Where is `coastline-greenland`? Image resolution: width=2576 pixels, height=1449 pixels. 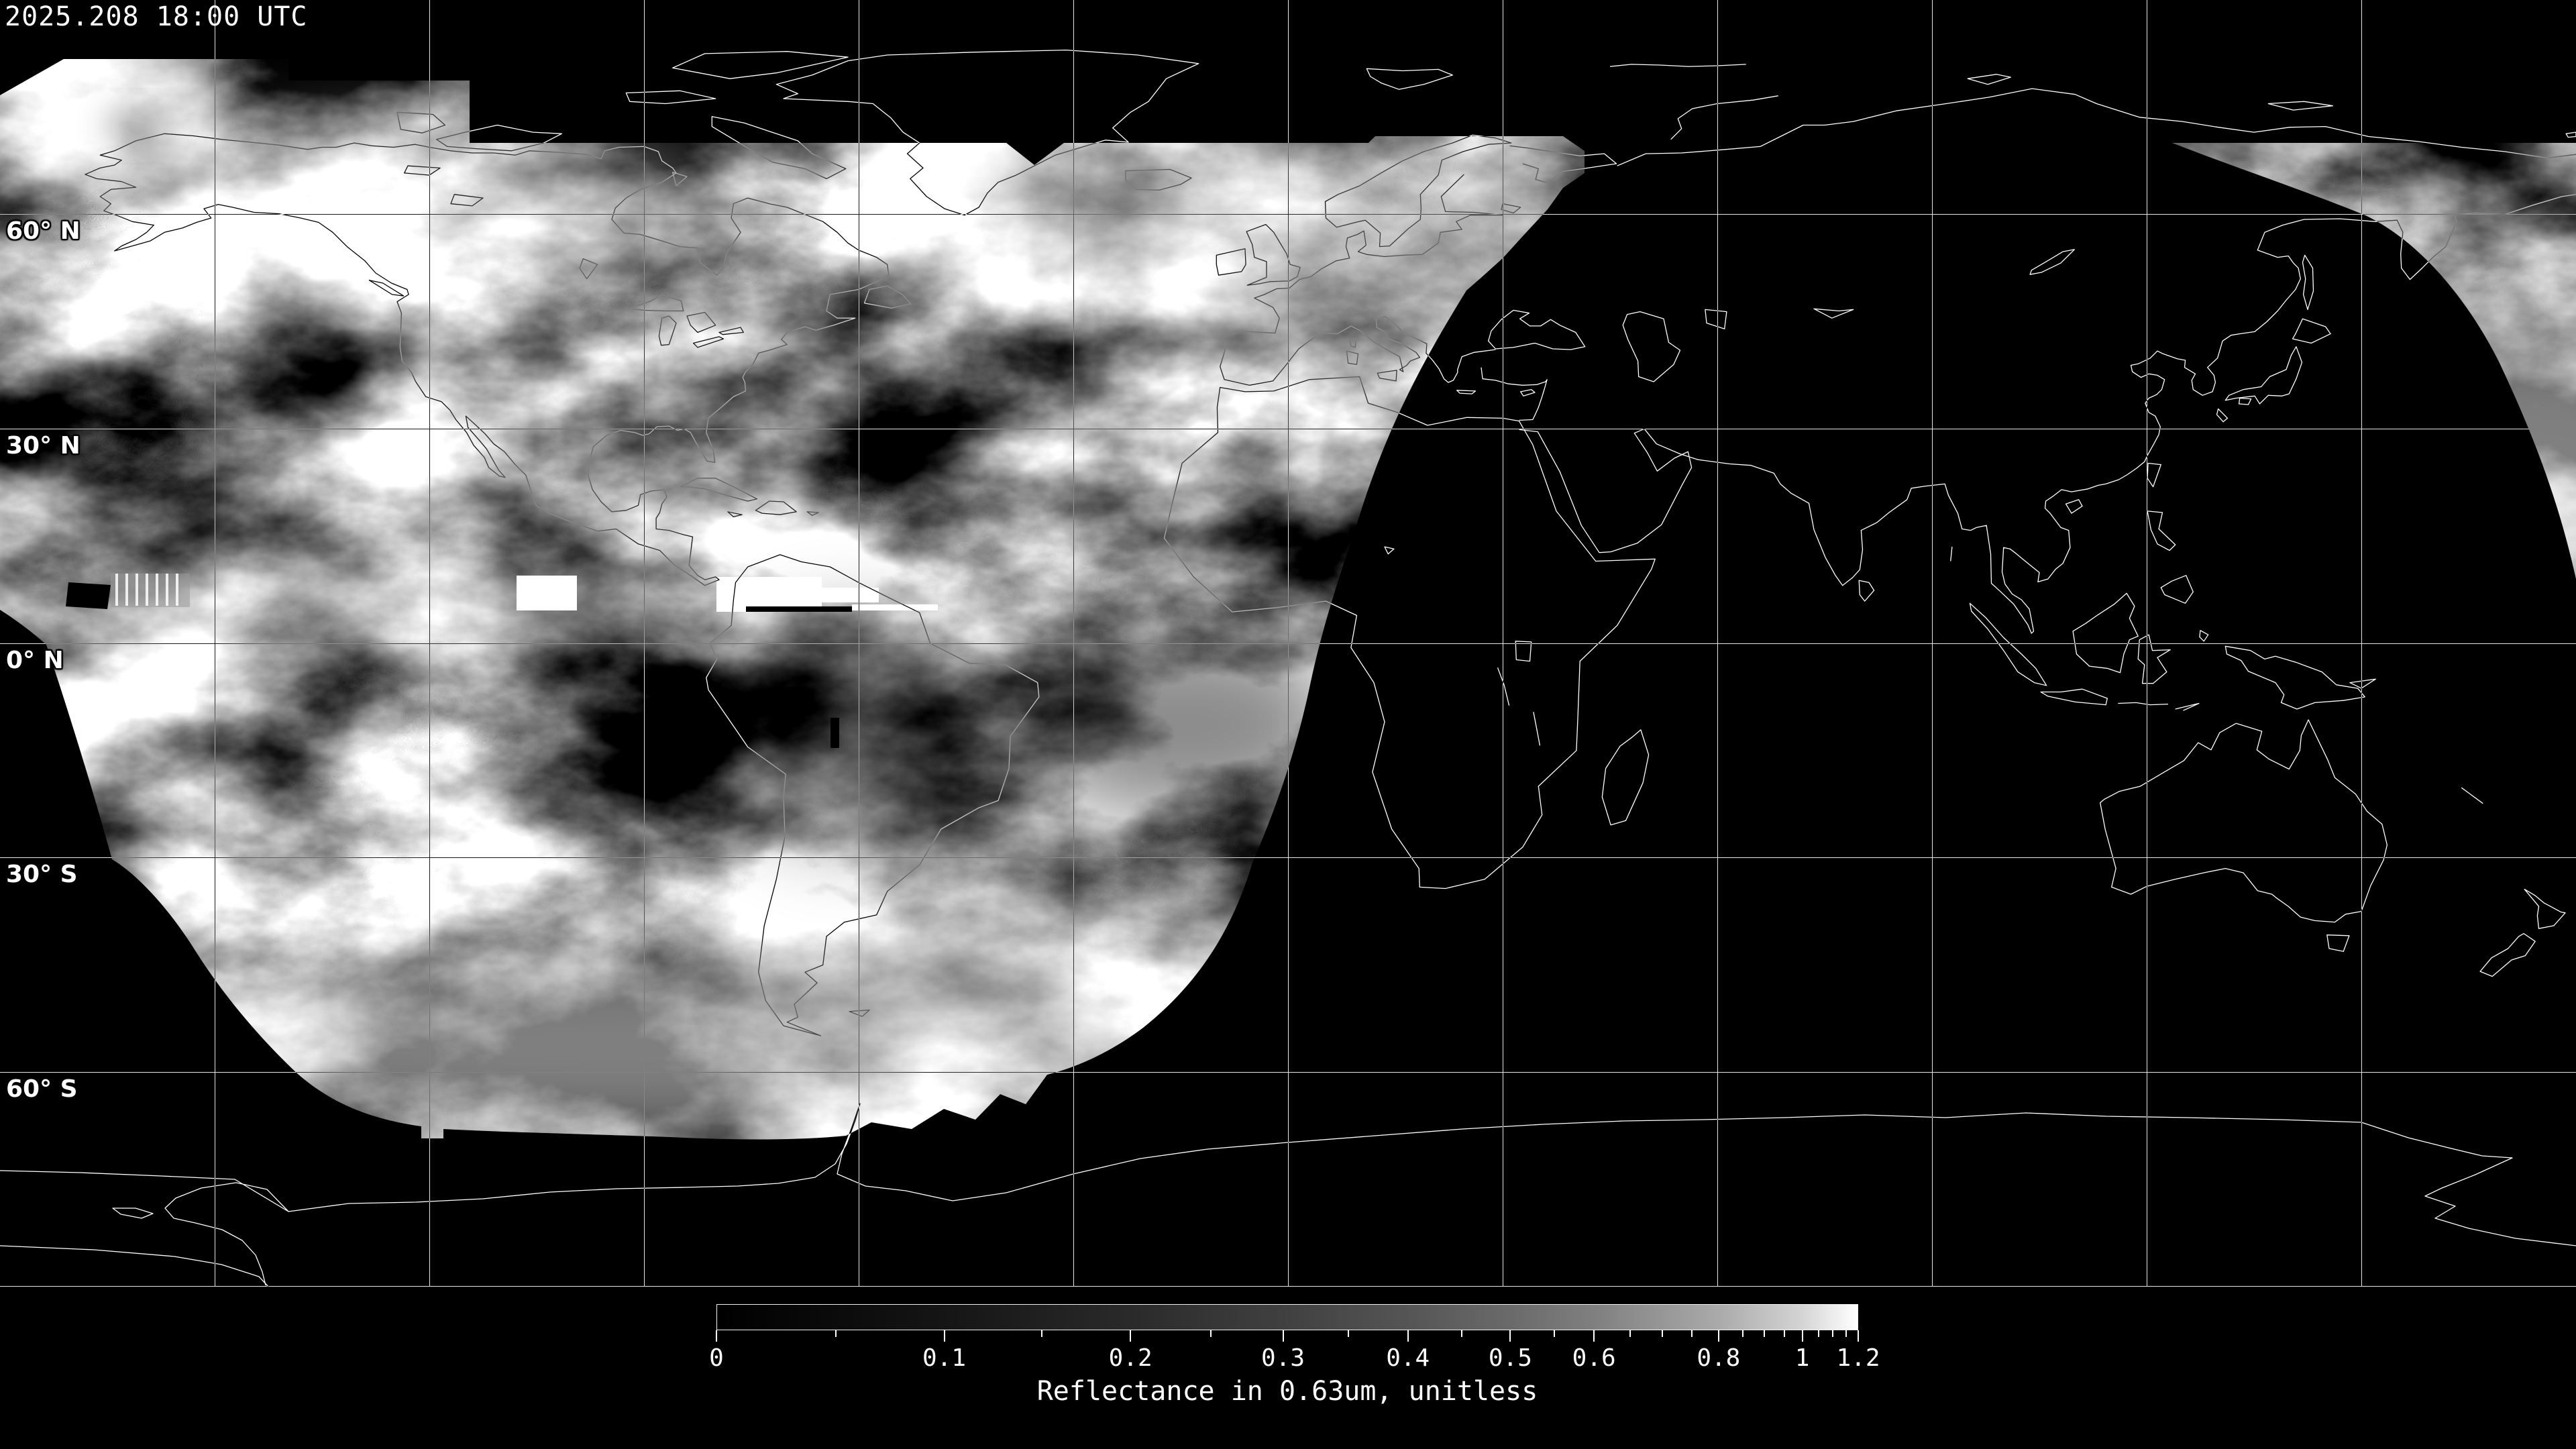 coastline-greenland is located at coordinates (987, 132).